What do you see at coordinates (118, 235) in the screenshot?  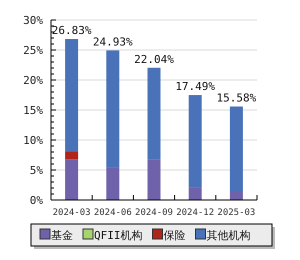 I see `legend-label: QFII机构` at bounding box center [118, 235].